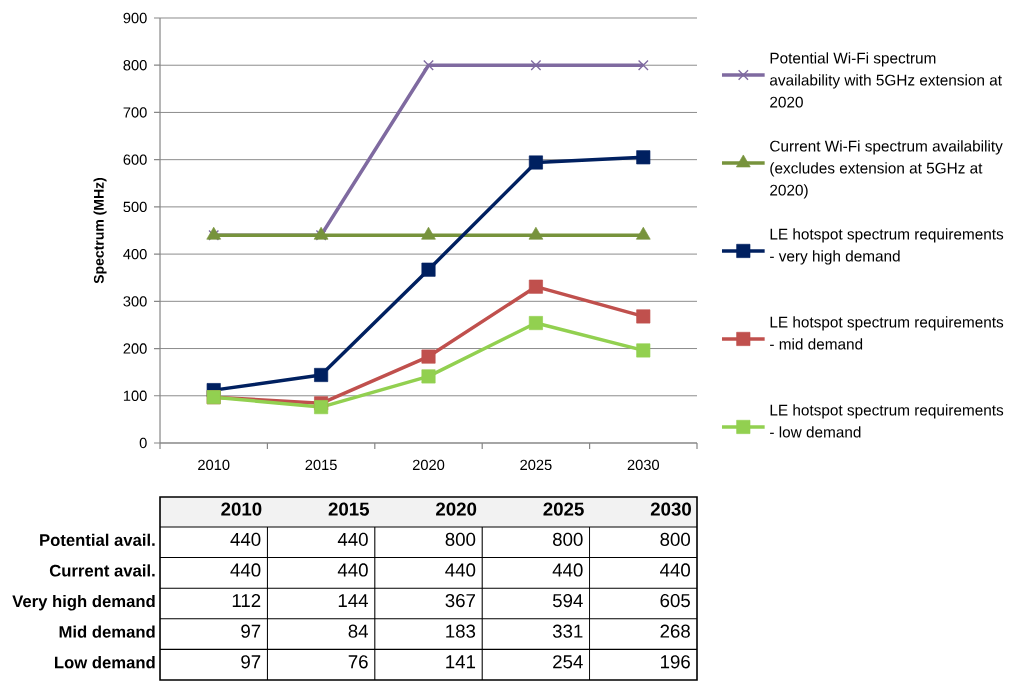 Image resolution: width=1010 pixels, height=681 pixels. Describe the element at coordinates (241, 509) in the screenshot. I see `category-label: 2010` at that location.